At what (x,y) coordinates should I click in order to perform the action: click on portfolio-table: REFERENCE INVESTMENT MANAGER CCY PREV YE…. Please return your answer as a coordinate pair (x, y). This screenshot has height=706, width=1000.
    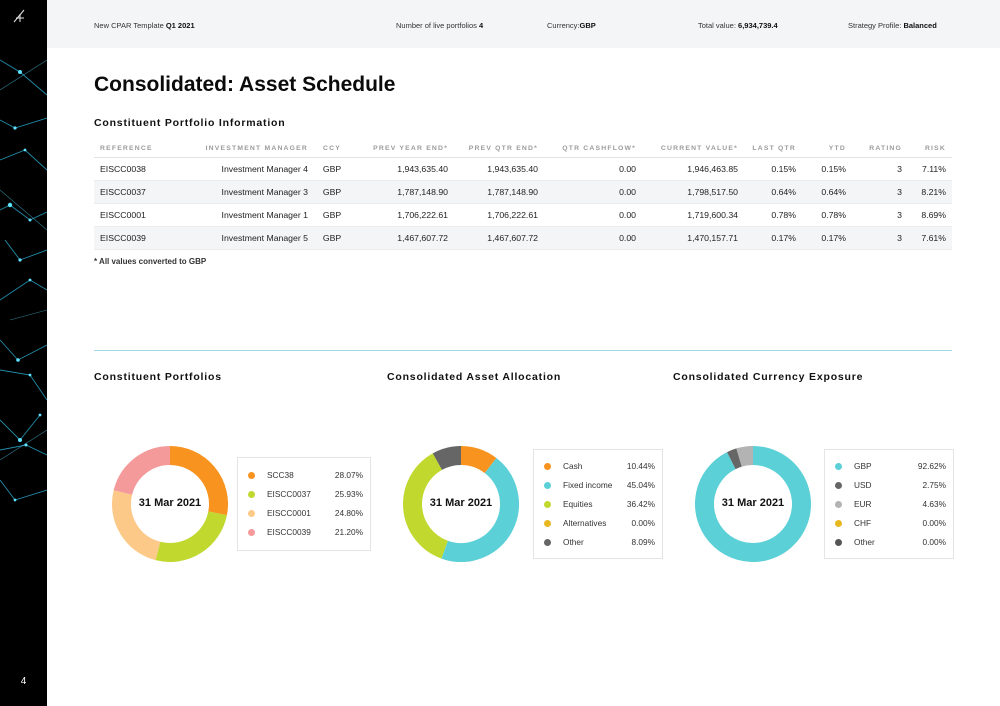
    Looking at the image, I should click on (523, 194).